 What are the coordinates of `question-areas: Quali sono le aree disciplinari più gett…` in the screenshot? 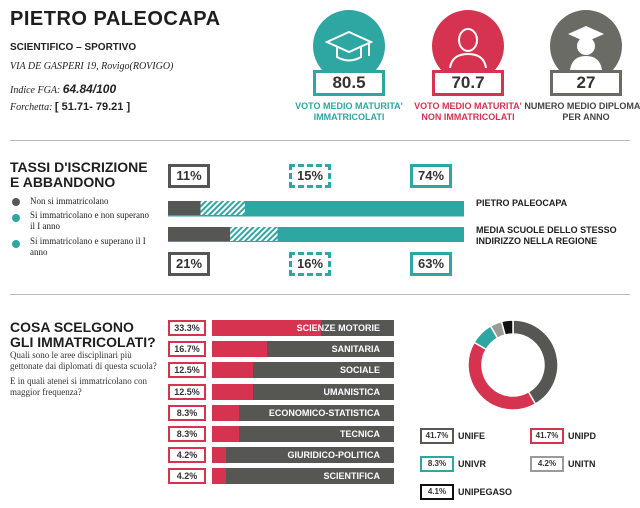 It's located at (83, 360).